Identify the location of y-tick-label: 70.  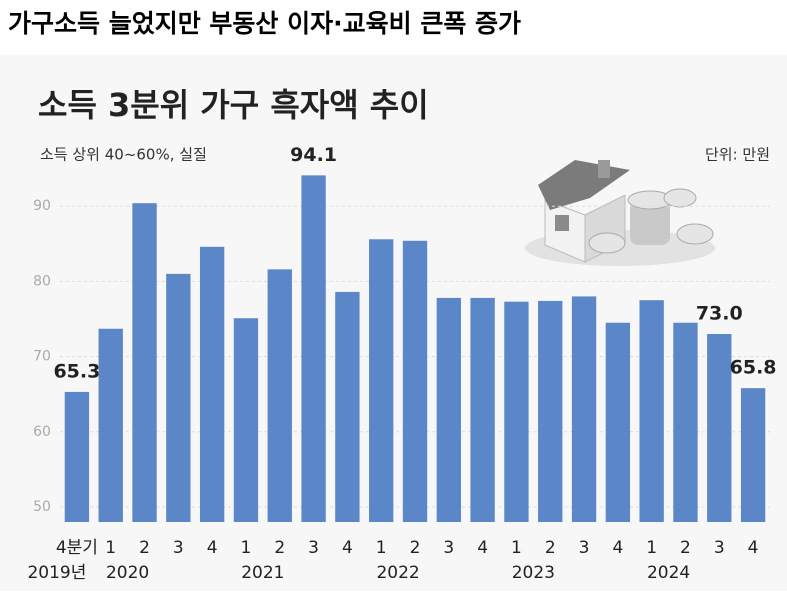
(42, 357).